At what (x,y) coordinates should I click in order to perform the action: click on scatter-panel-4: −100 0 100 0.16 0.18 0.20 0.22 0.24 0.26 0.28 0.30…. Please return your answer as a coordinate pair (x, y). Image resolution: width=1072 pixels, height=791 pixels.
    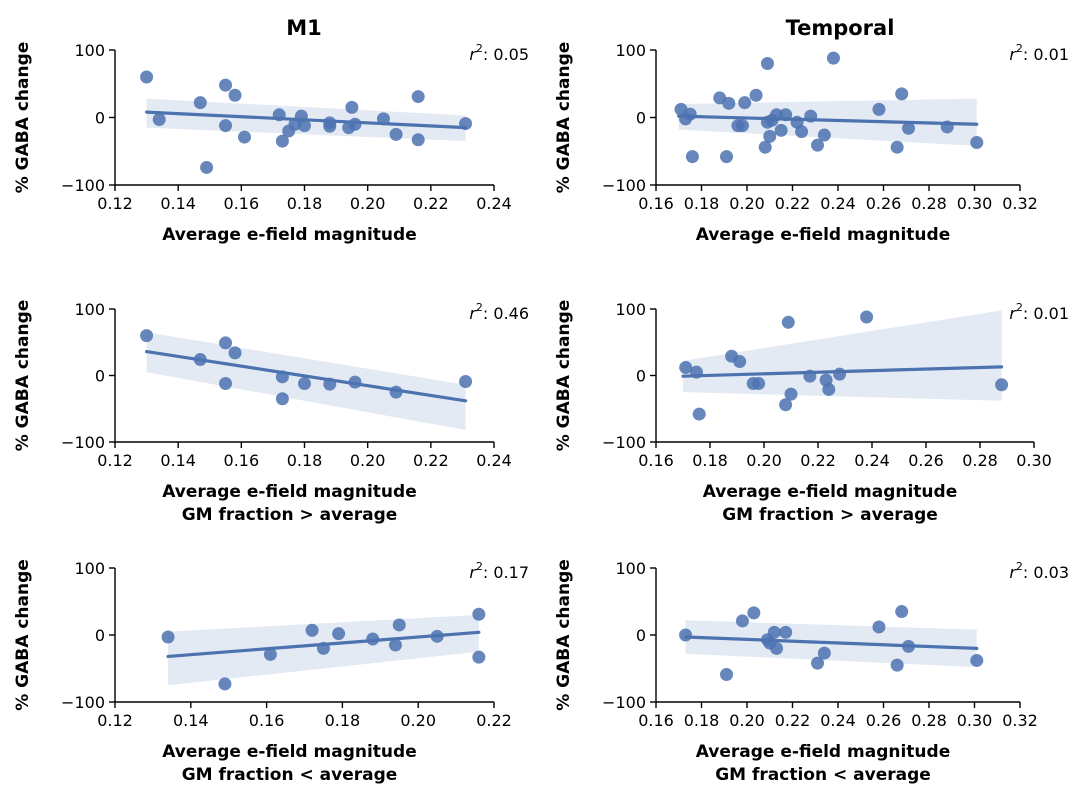
    Looking at the image, I should click on (811, 412).